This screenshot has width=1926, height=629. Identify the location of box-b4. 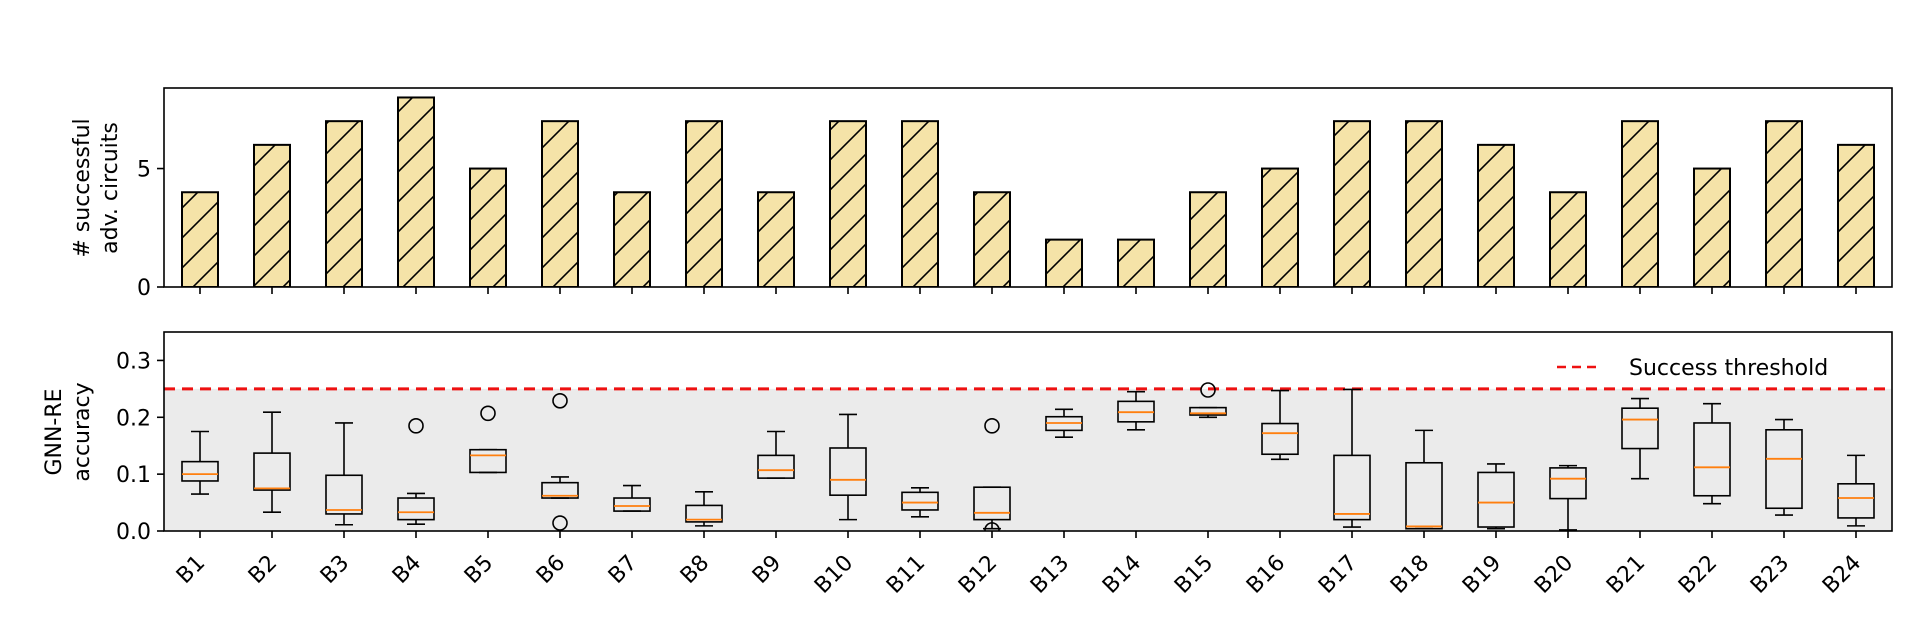
(416, 471).